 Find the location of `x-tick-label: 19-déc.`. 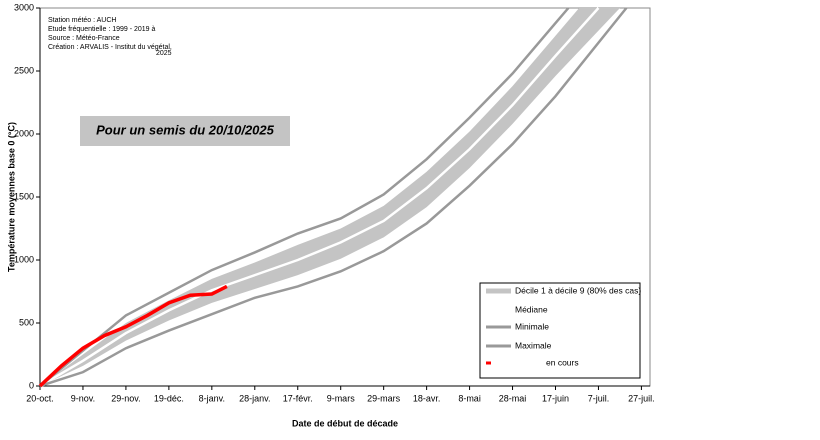

x-tick-label: 19-déc. is located at coordinates (169, 398).